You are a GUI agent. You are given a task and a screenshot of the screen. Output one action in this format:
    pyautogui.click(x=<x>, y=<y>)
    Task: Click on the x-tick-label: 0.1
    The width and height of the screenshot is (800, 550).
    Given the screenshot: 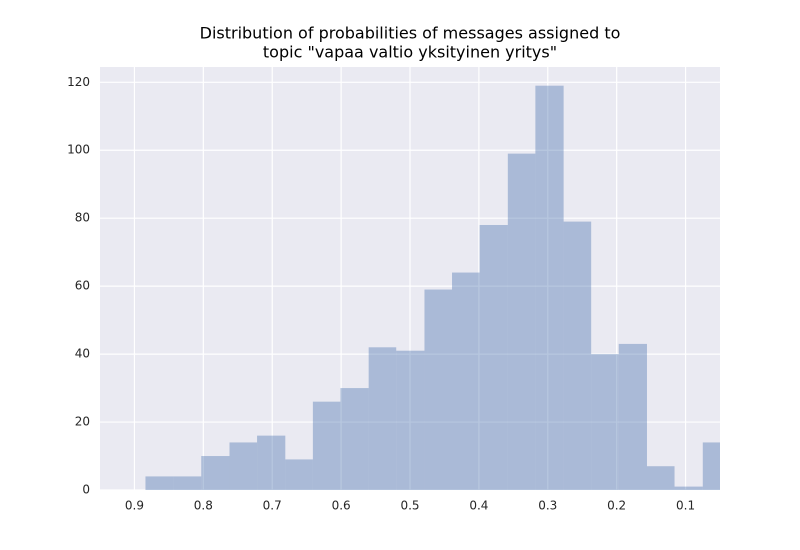 What is the action you would take?
    pyautogui.click(x=685, y=506)
    